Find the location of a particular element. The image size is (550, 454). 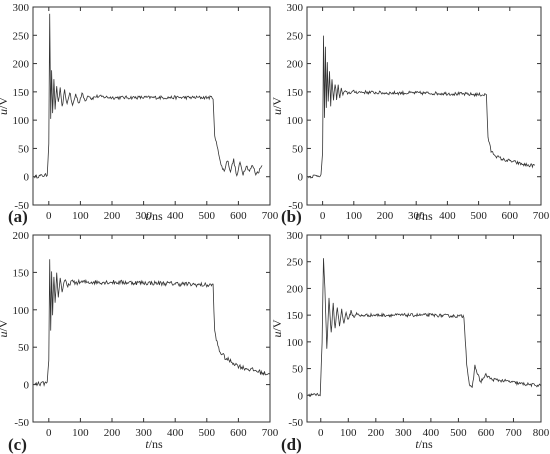

panel-label: (d) is located at coordinates (291, 444).